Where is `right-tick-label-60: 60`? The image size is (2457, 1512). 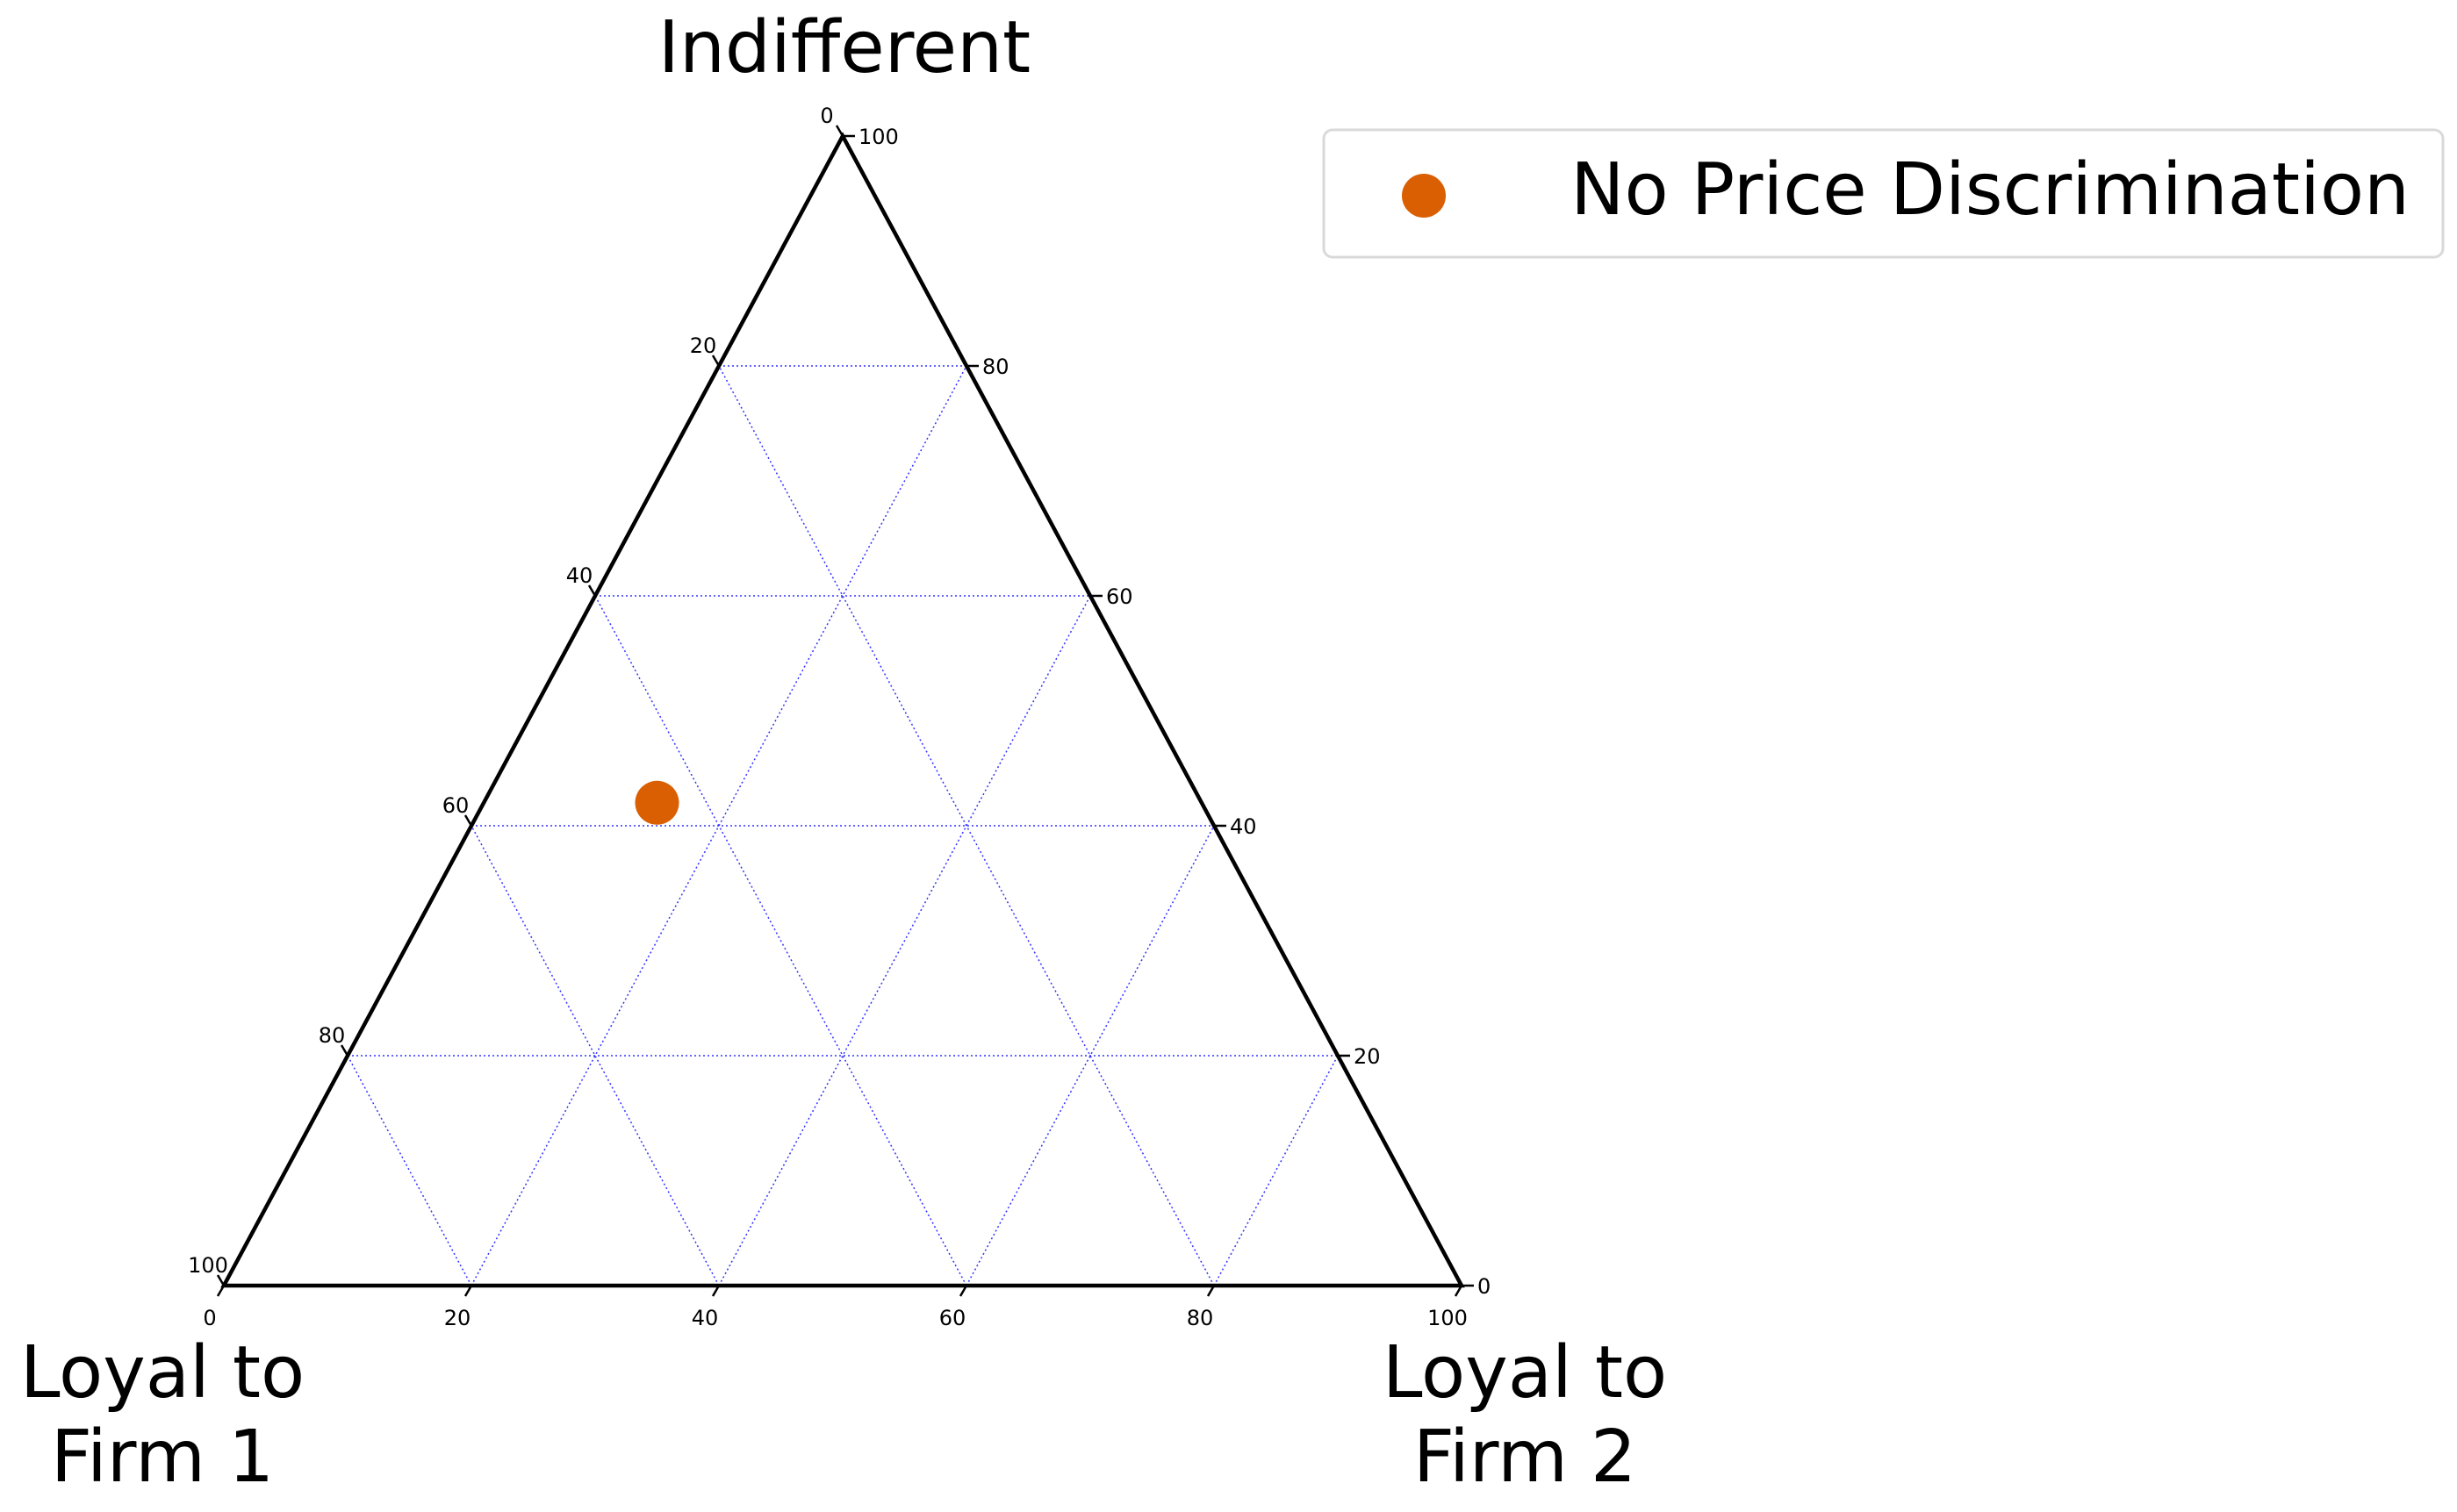 right-tick-label-60: 60 is located at coordinates (1119, 596).